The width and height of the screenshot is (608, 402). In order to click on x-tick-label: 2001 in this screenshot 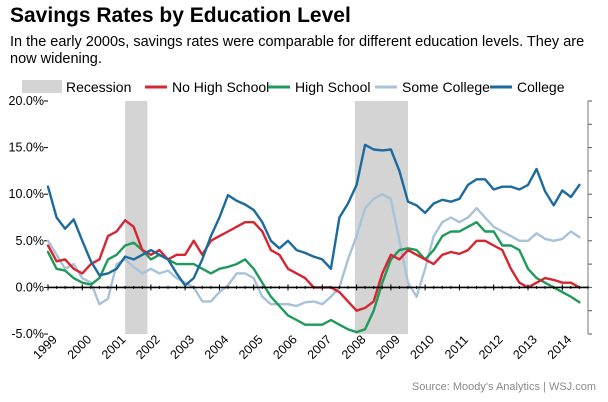, I will do `click(114, 347)`.